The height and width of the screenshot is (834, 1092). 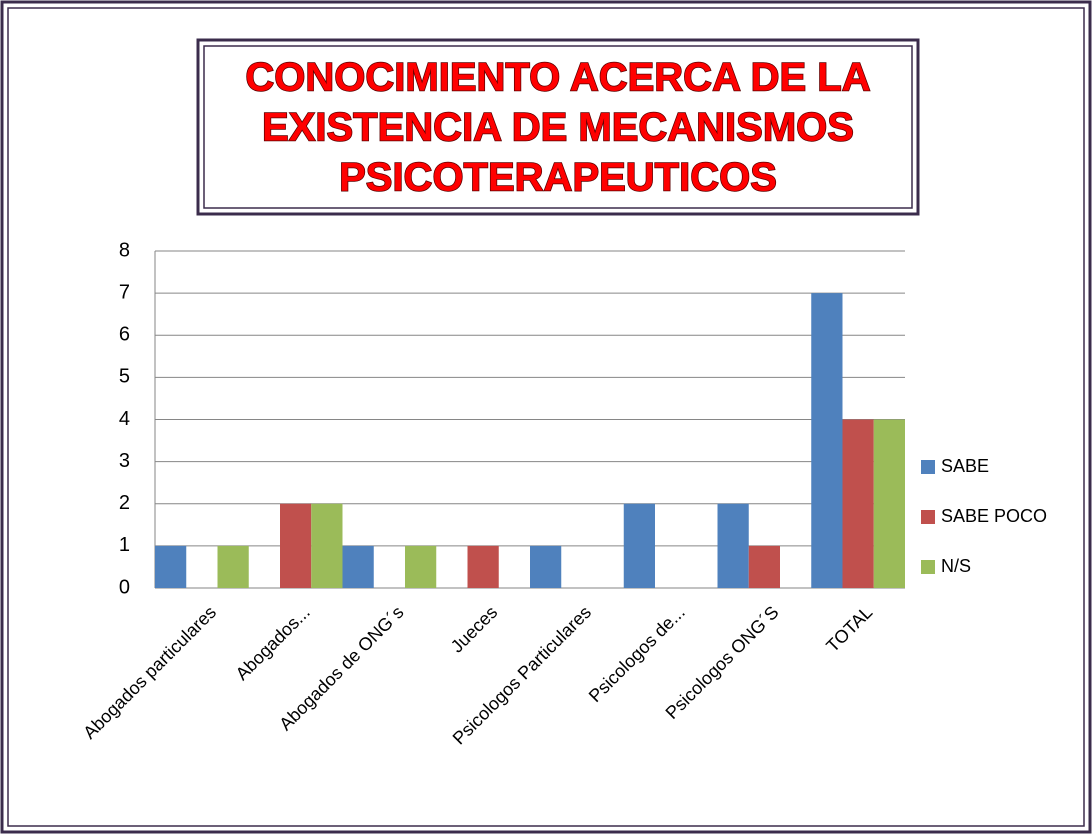 I want to click on title-box, so click(x=558, y=127).